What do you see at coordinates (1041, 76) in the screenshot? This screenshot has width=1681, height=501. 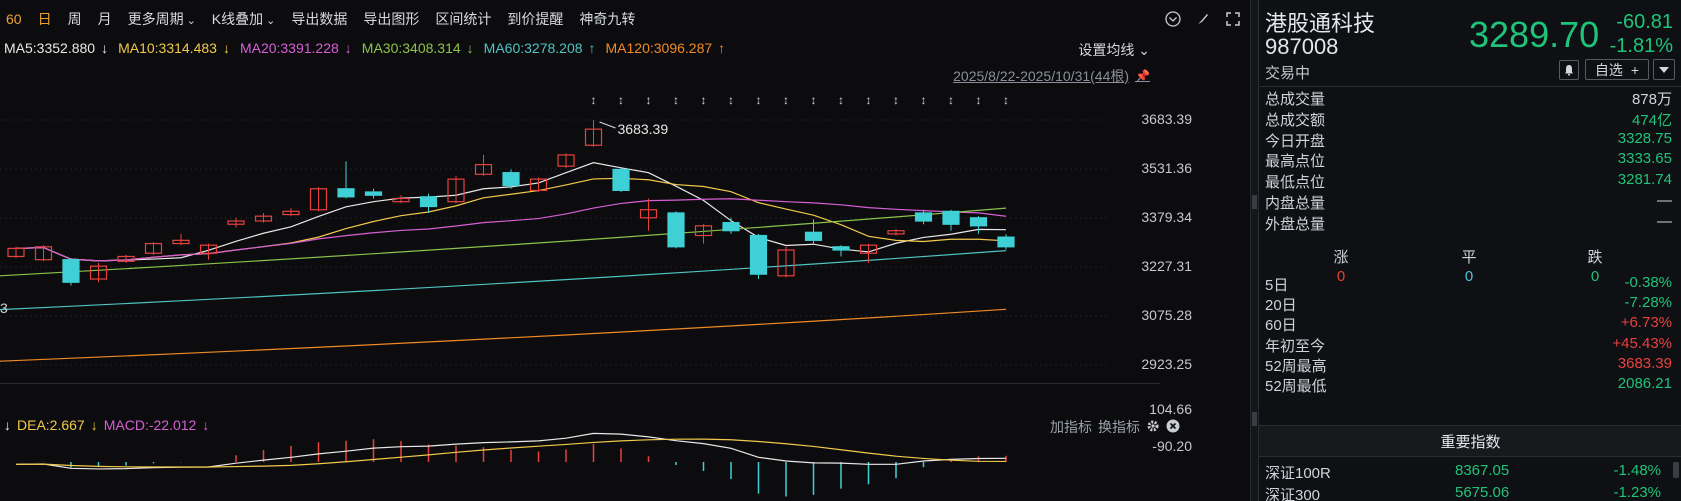 I see `range-text: 2025/8/22-2025/10/31(44根)` at bounding box center [1041, 76].